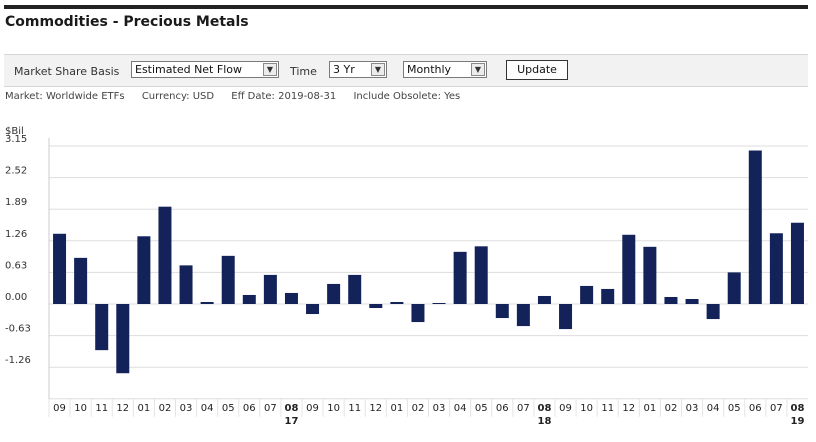 Image resolution: width=816 pixels, height=442 pixels. What do you see at coordinates (165, 96) in the screenshot?
I see `currency-label: Currency:` at bounding box center [165, 96].